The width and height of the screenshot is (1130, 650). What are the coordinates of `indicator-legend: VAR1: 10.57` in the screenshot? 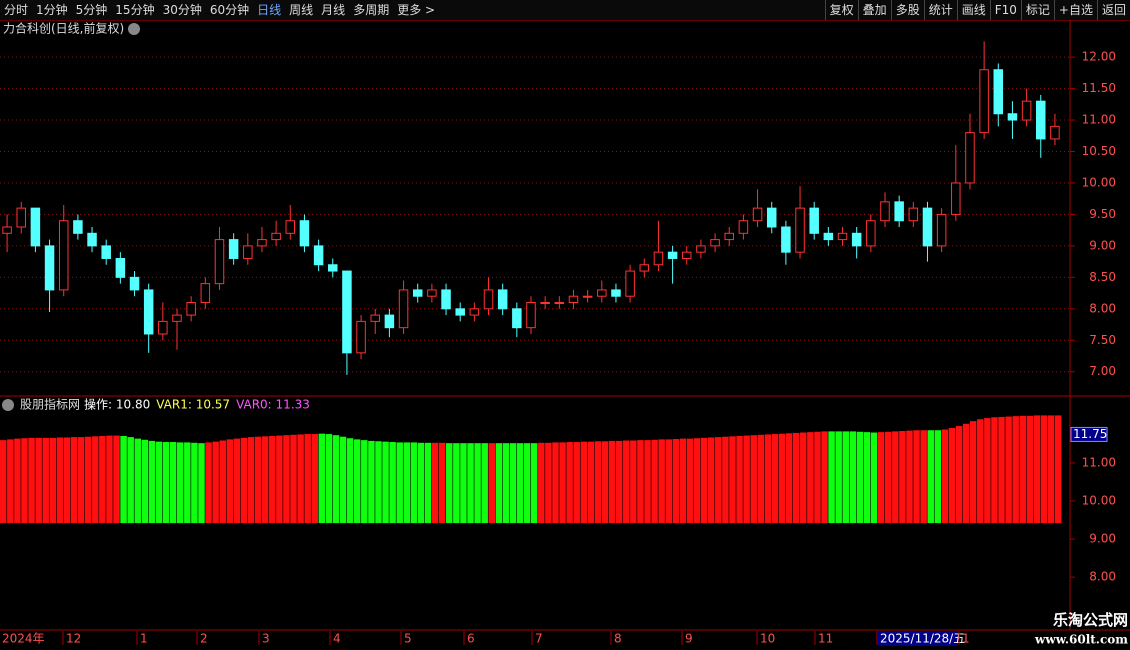 It's located at (193, 405).